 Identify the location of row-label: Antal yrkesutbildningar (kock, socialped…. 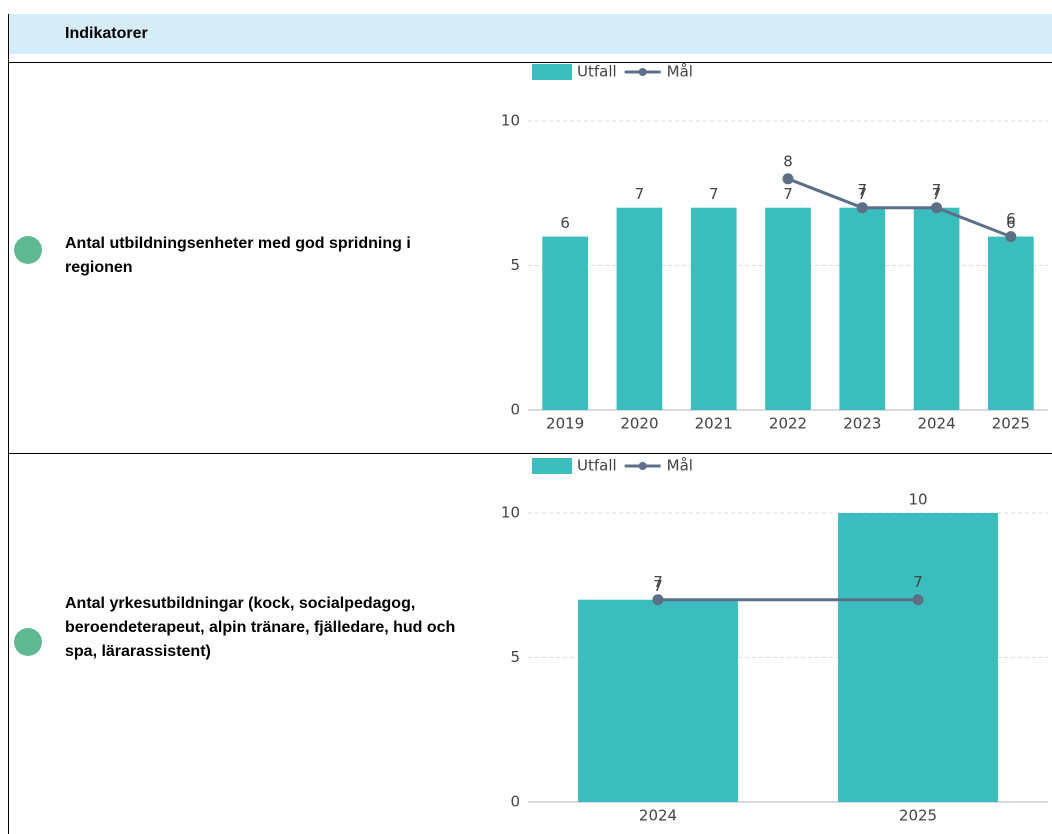
(260, 627).